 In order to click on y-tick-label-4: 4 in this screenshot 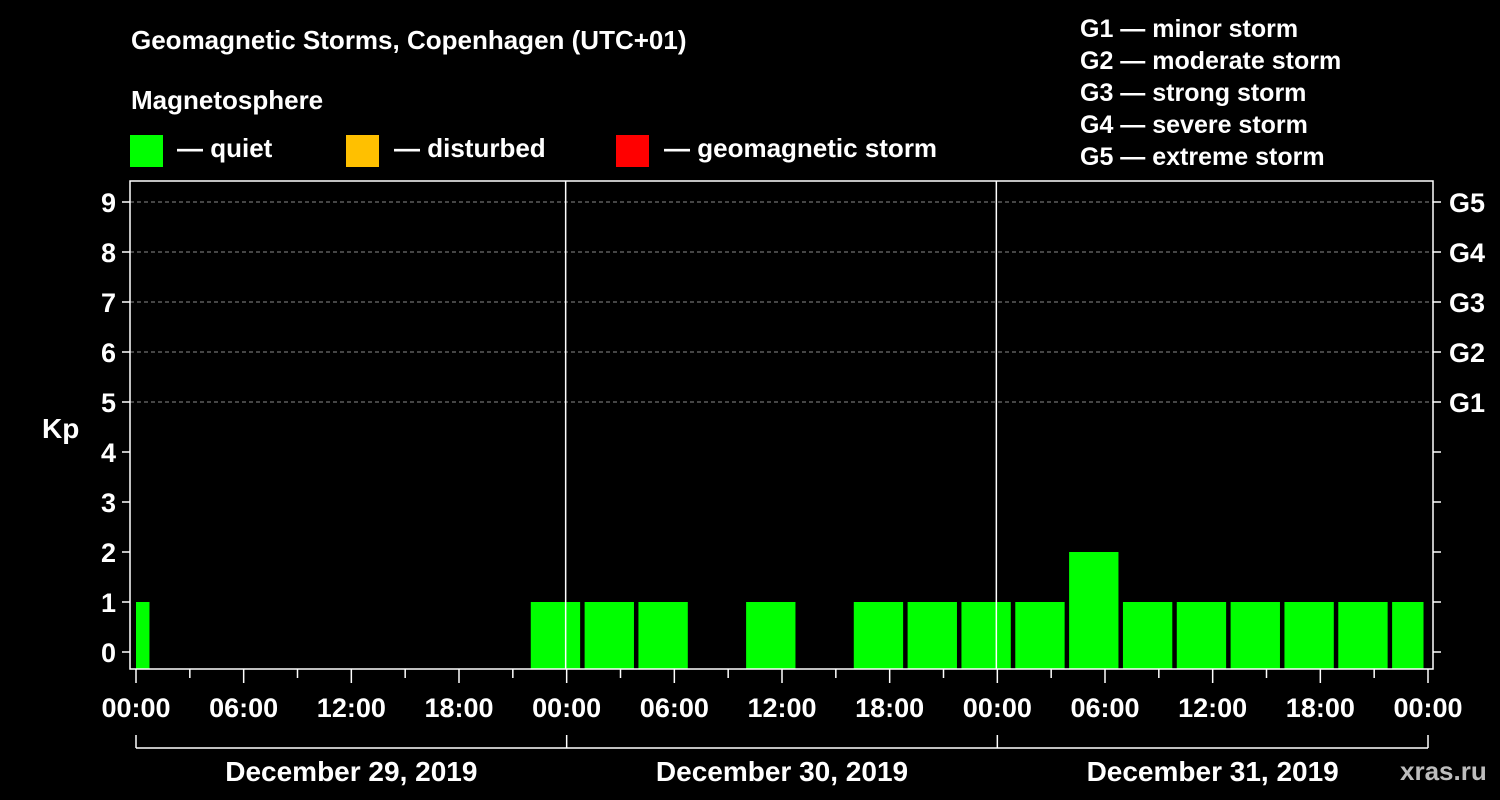, I will do `click(108, 453)`.